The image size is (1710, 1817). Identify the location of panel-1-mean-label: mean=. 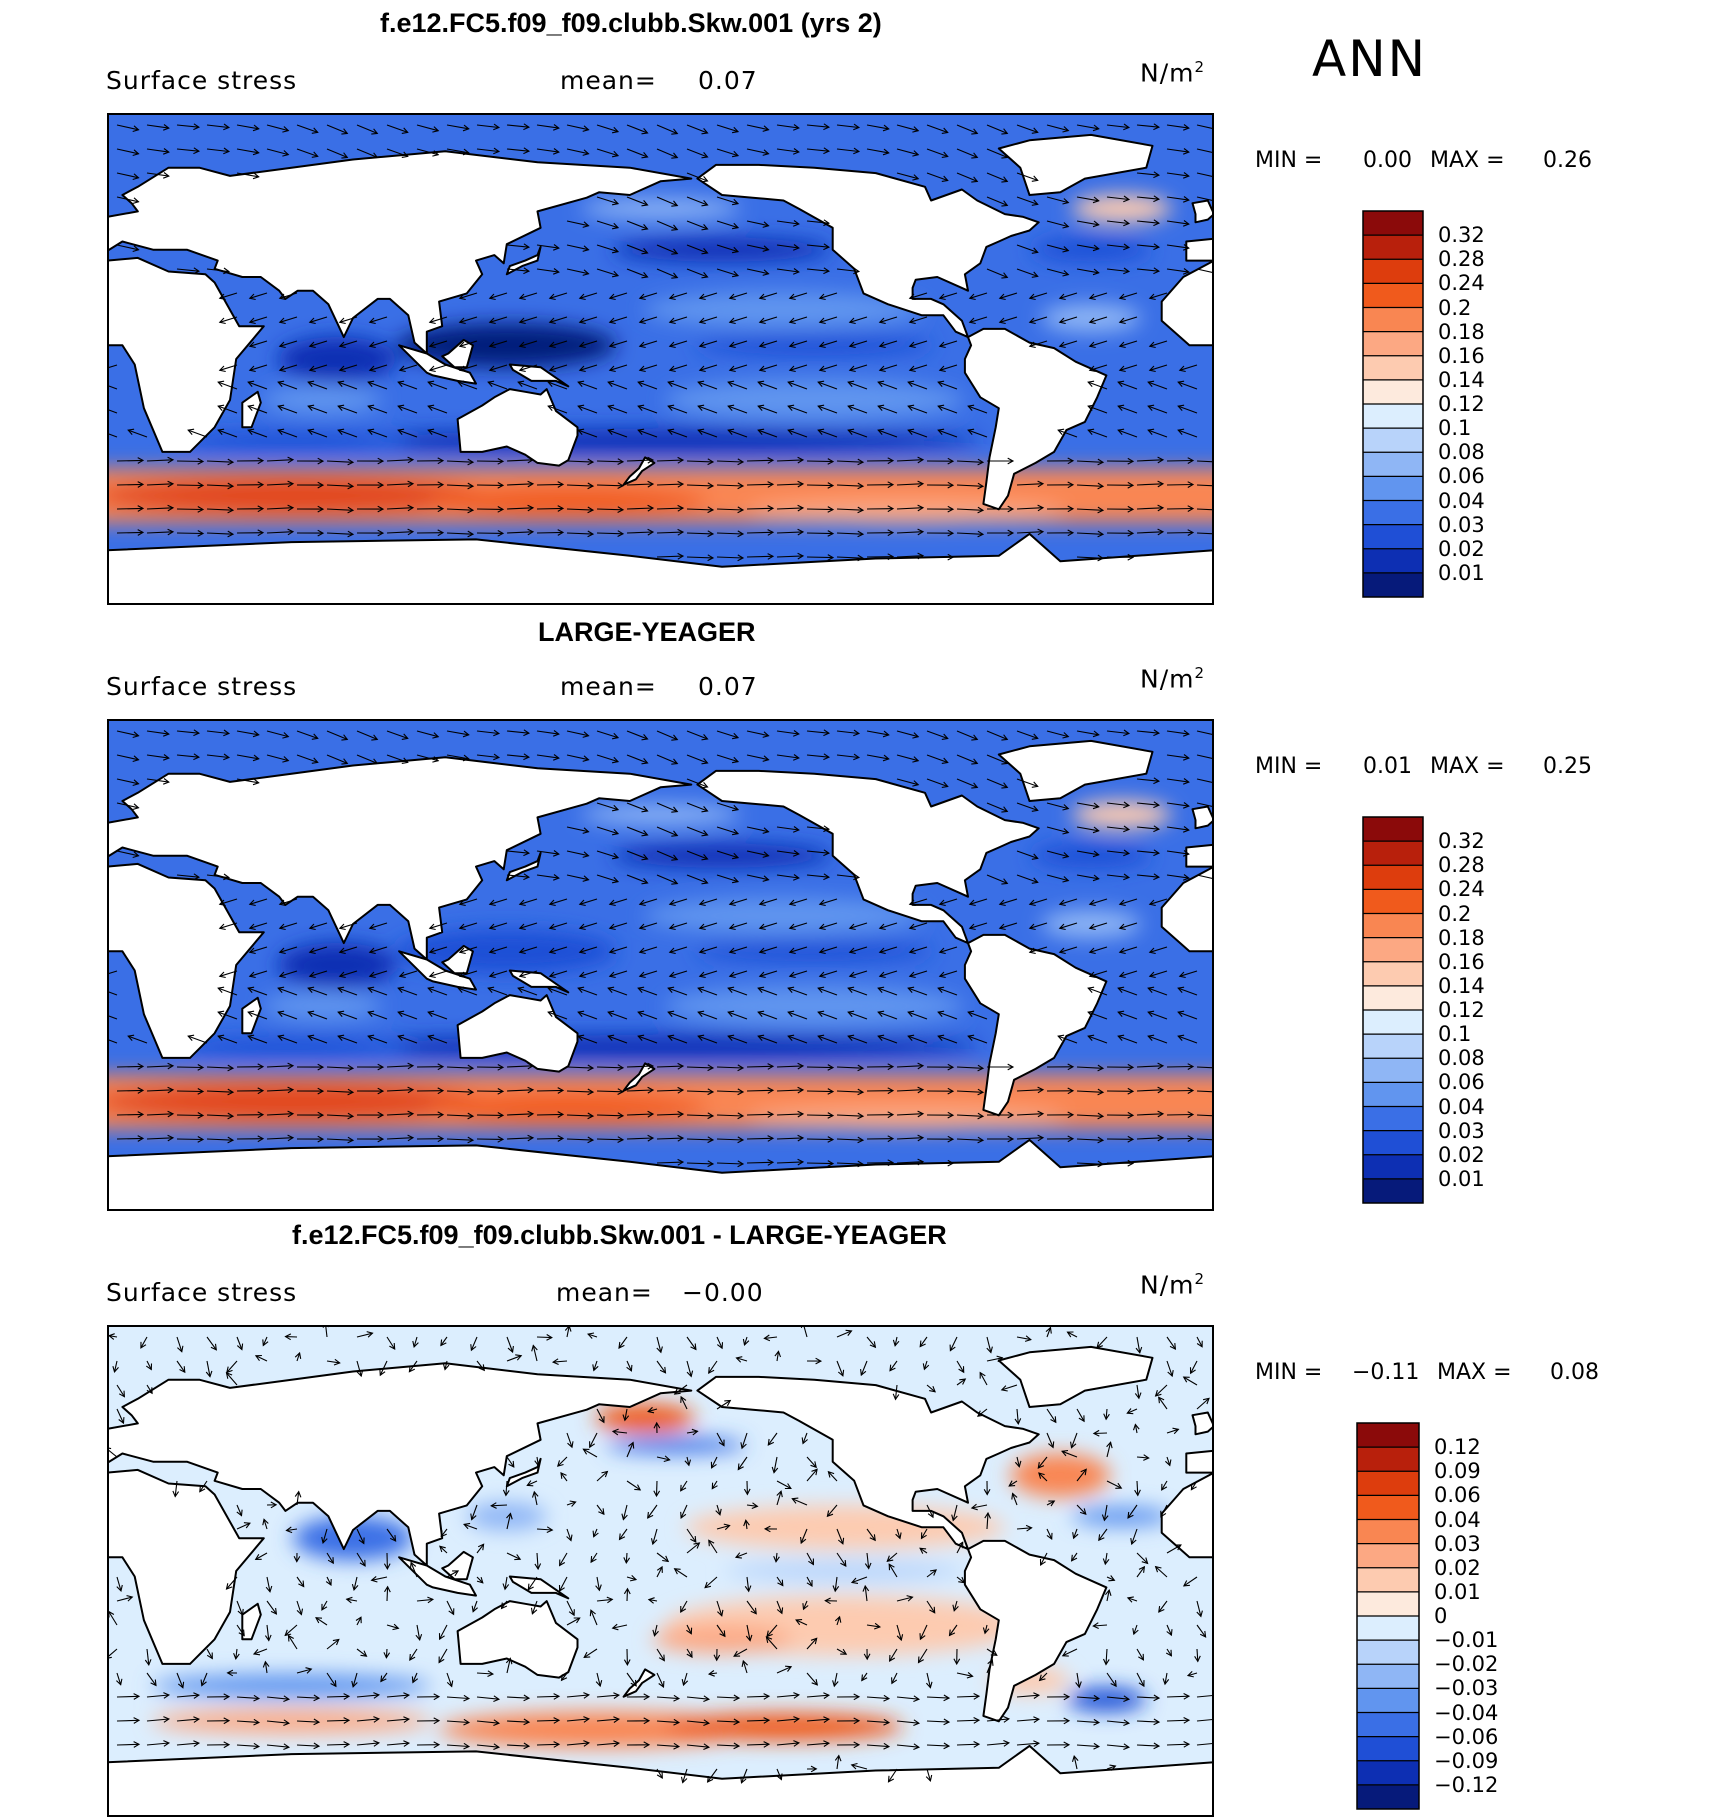
(608, 80).